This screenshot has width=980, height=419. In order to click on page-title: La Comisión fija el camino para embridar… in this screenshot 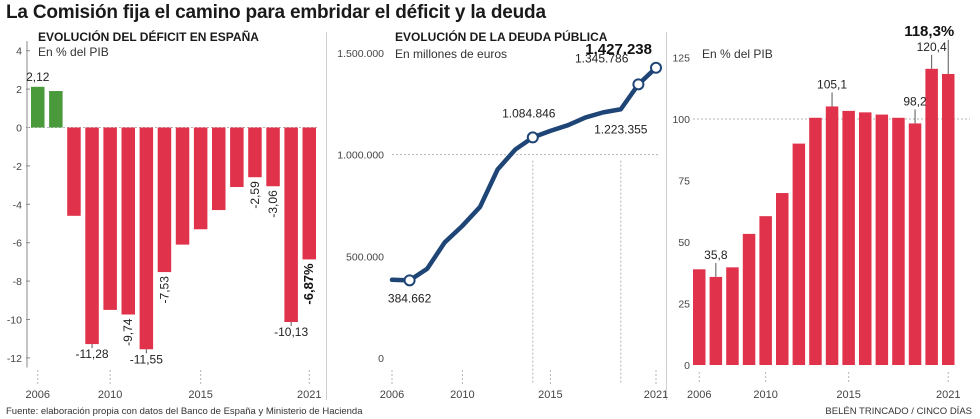, I will do `click(276, 12)`.